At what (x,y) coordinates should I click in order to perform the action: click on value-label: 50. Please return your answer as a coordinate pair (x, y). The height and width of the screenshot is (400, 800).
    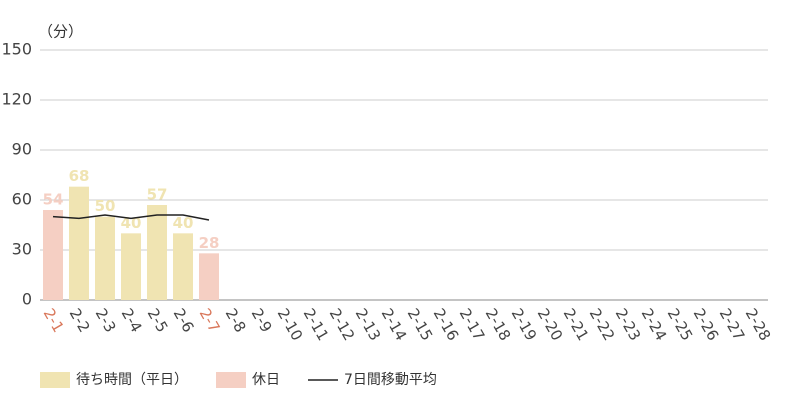
    Looking at the image, I should click on (105, 206).